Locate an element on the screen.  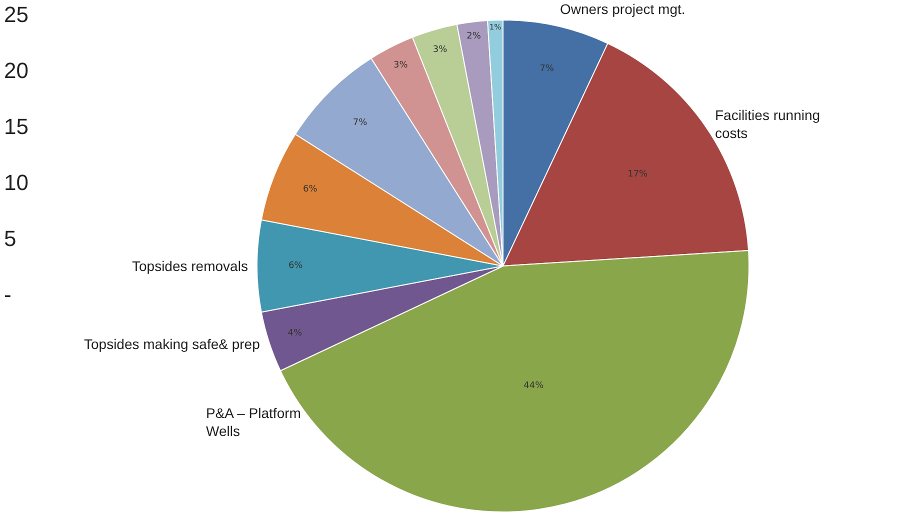
text: 5 is located at coordinates (10, 238).